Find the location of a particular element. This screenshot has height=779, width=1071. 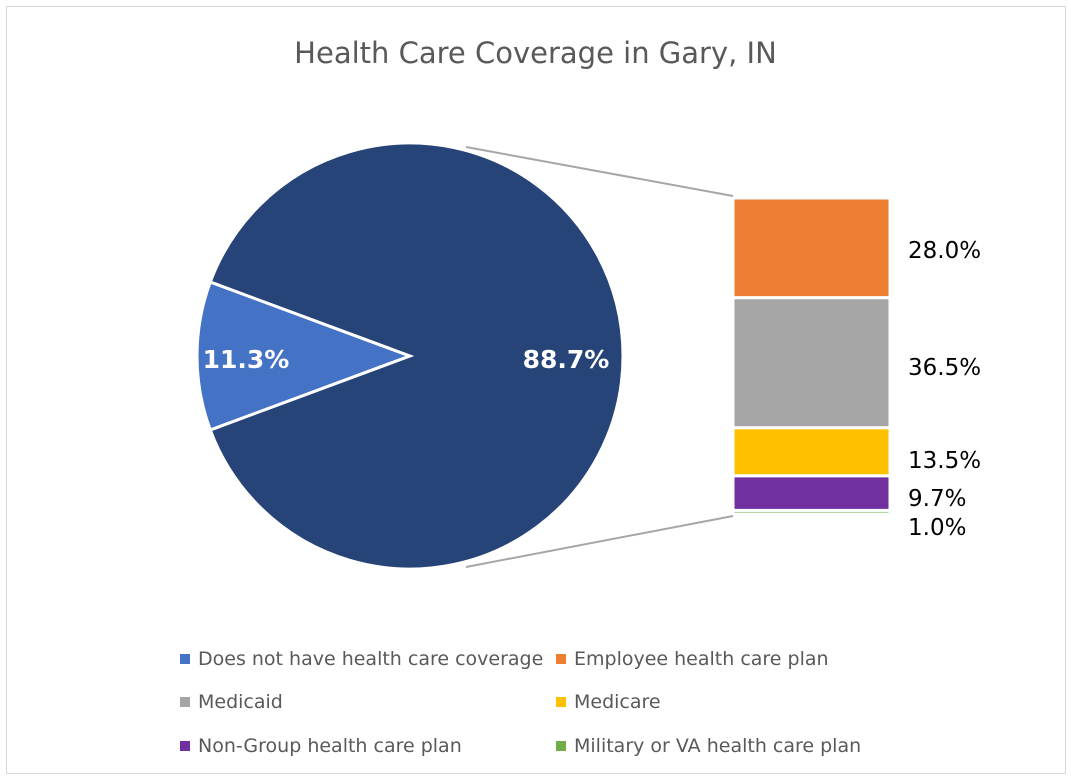

chart-title: Health Care Coverage in Gary, IN is located at coordinates (535, 53).